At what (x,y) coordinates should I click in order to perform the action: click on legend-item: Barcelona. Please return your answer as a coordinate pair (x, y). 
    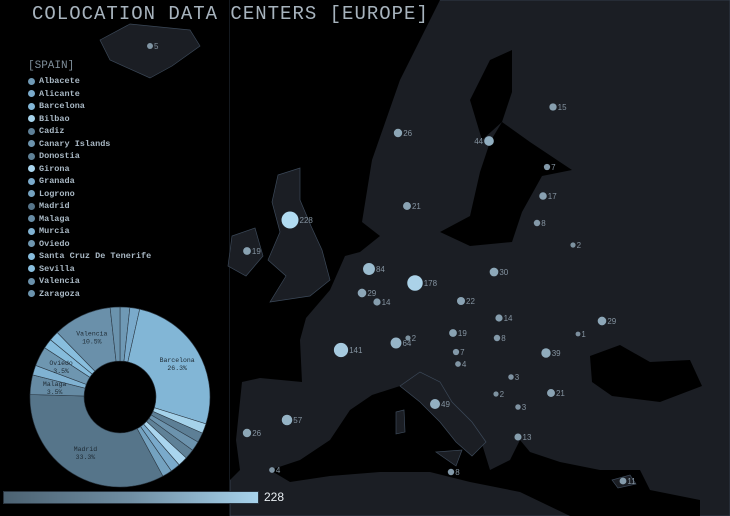
    Looking at the image, I should click on (89, 106).